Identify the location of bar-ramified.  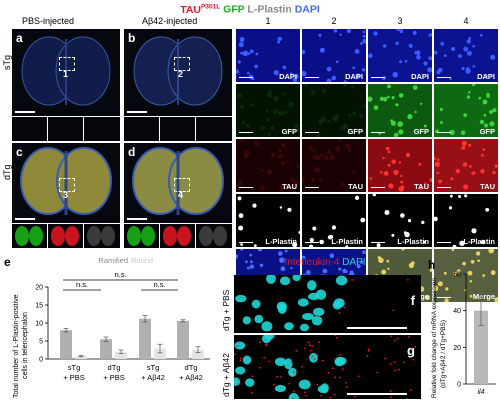
(183, 339).